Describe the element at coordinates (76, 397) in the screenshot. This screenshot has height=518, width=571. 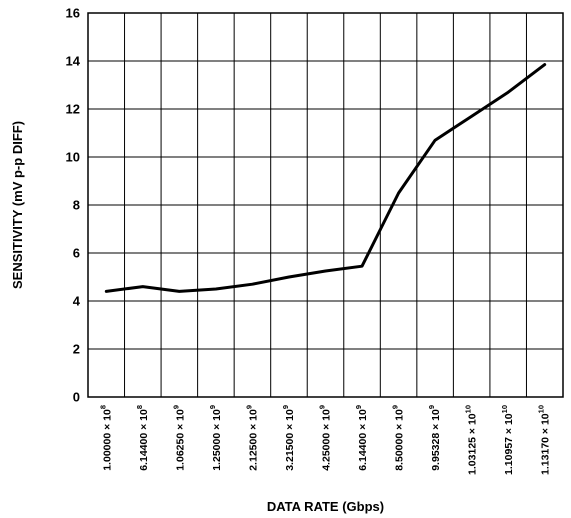
I see `y-tick-label: 0` at that location.